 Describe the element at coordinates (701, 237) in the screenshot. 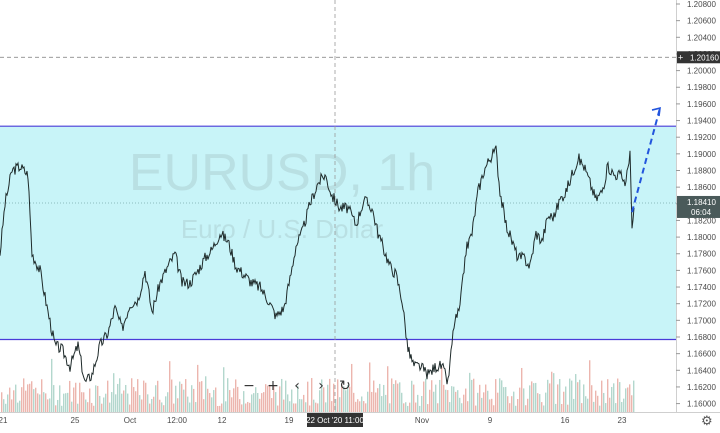

I see `price-tick-label: 1.18000` at that location.